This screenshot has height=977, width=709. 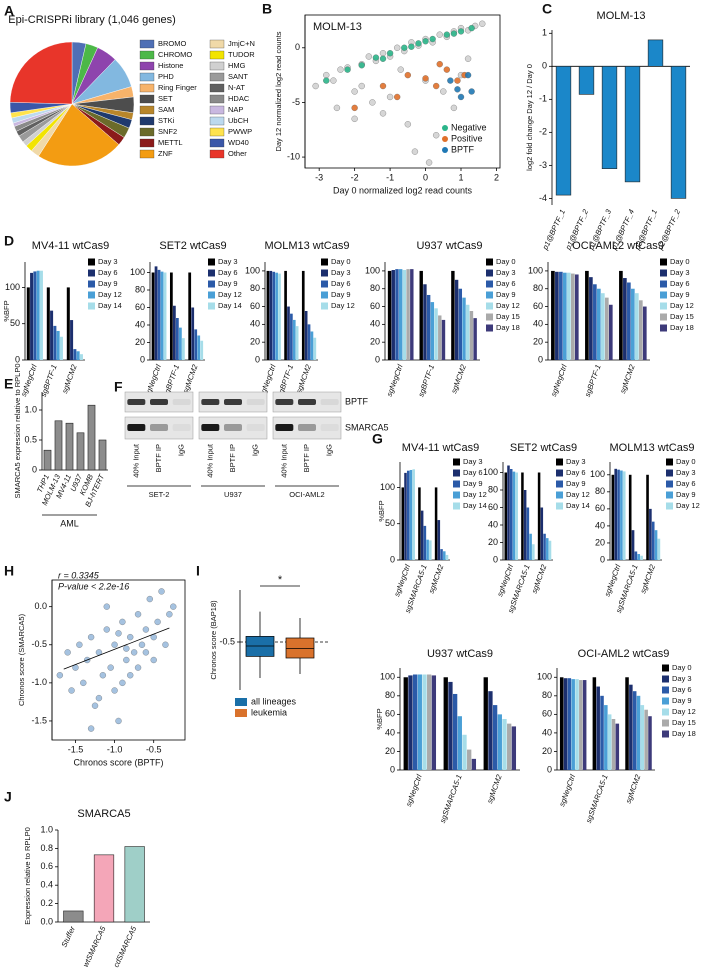 I want to click on y-tick-label: -1.5, so click(x=39, y=720).